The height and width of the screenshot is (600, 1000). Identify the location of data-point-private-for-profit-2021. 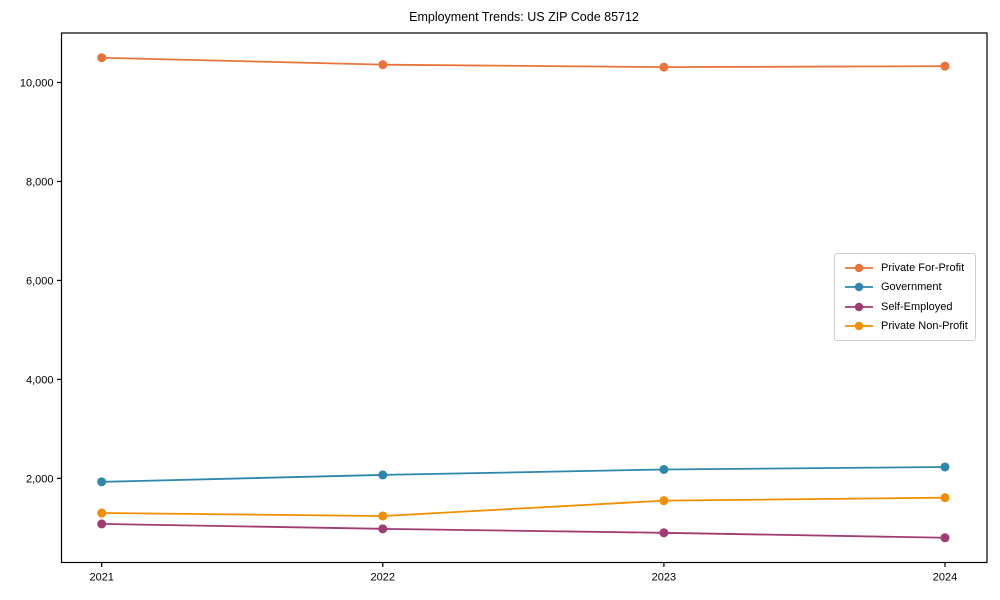
(102, 58).